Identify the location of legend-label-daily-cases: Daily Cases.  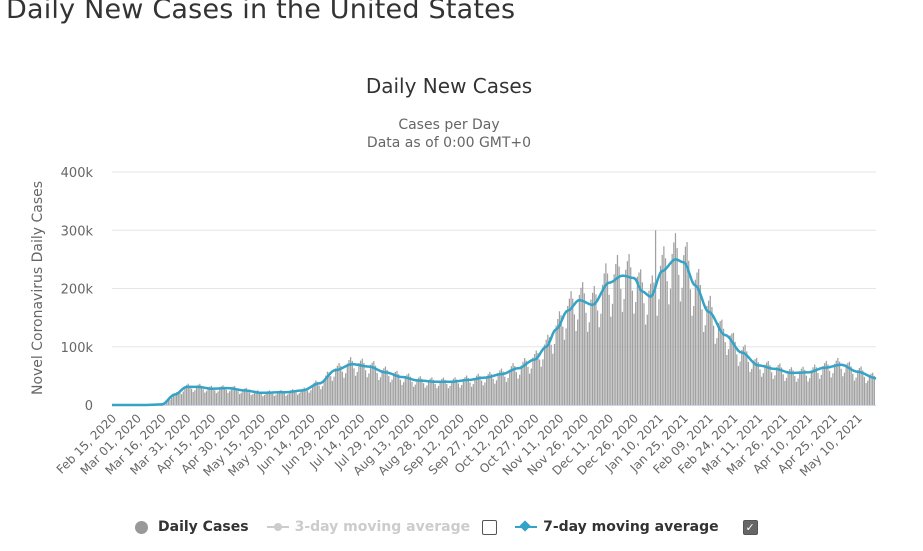
(203, 527).